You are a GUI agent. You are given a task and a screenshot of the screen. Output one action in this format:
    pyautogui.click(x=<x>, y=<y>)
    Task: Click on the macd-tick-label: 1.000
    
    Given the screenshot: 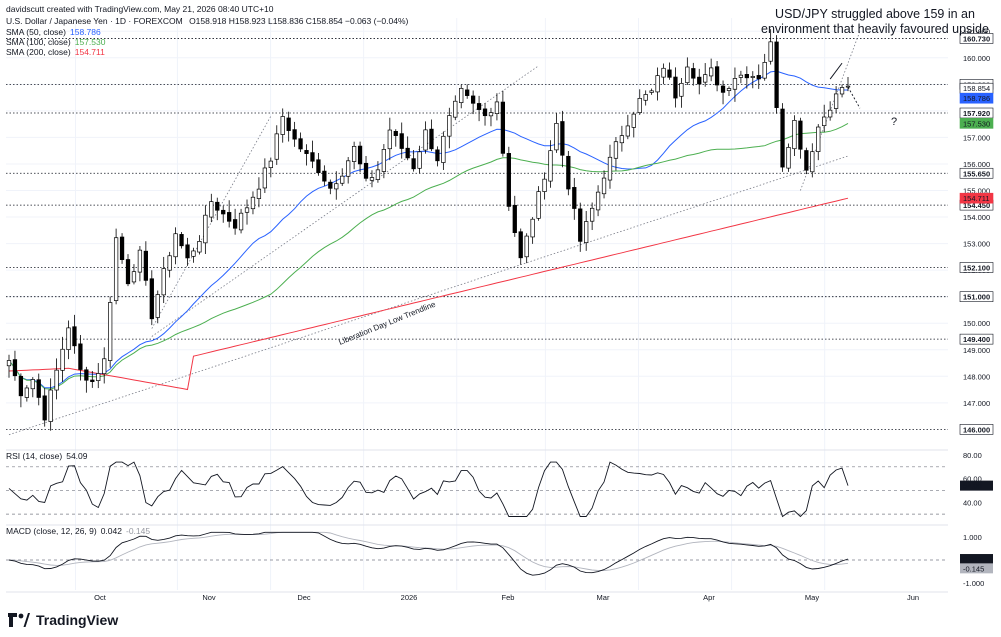 What is the action you would take?
    pyautogui.click(x=972, y=537)
    